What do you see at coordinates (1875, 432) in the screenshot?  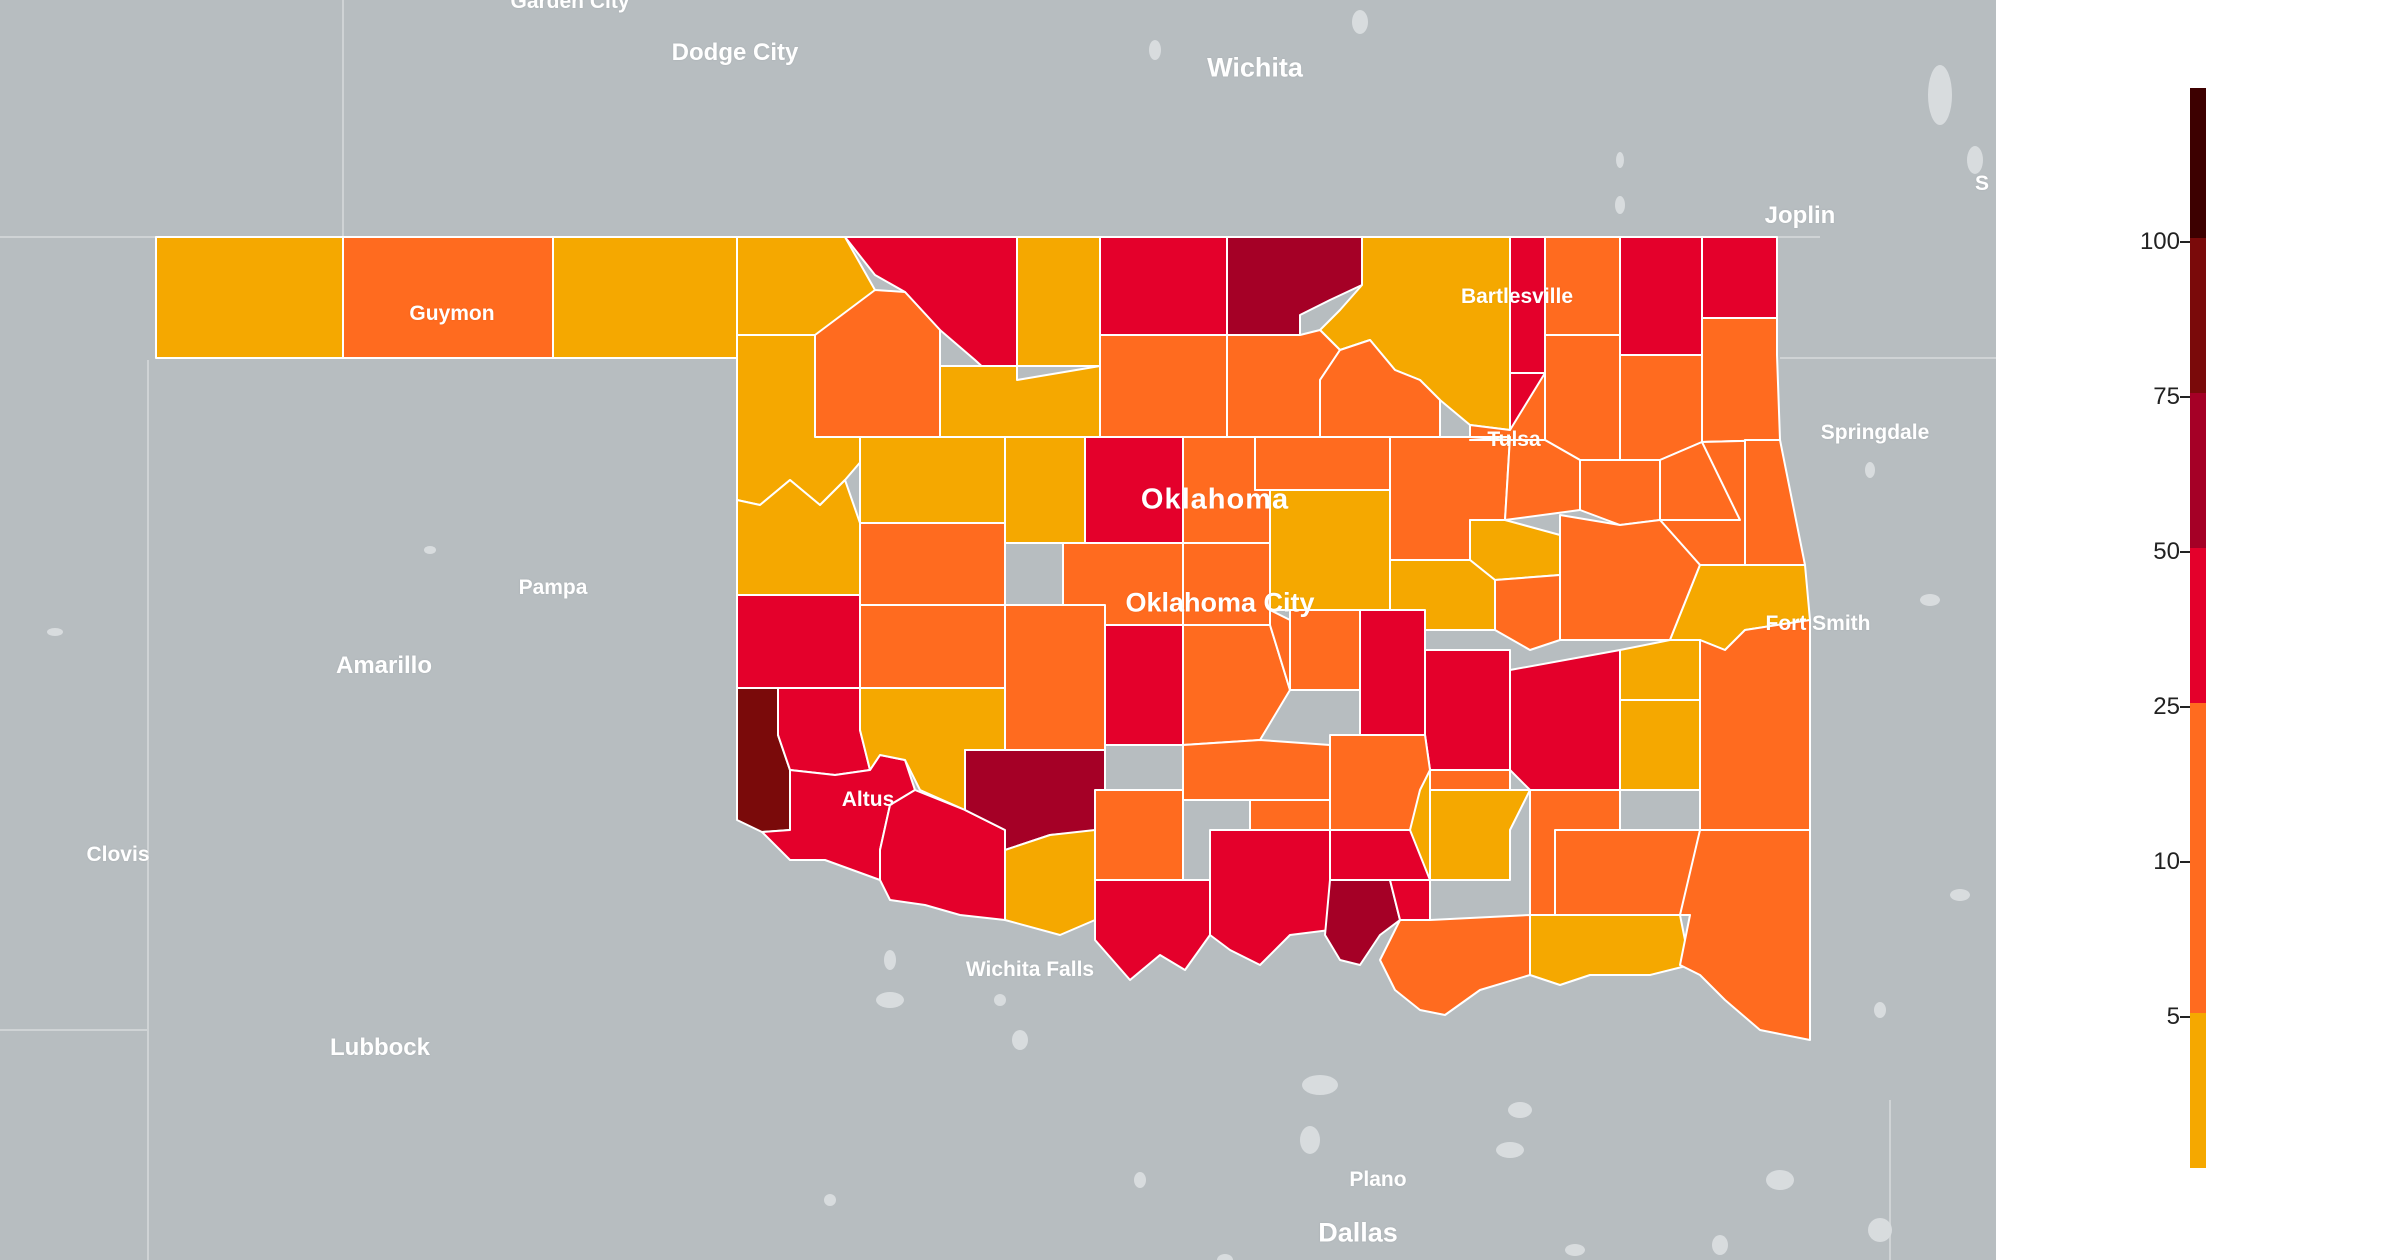 I see `city-label-springdale: Springdale` at bounding box center [1875, 432].